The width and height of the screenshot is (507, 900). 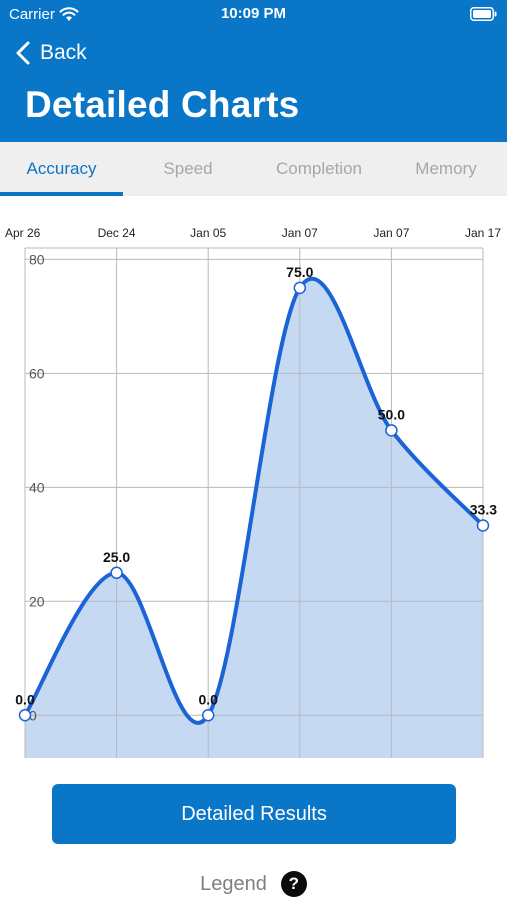 What do you see at coordinates (116, 557) in the screenshot?
I see `data-label: 25.0` at bounding box center [116, 557].